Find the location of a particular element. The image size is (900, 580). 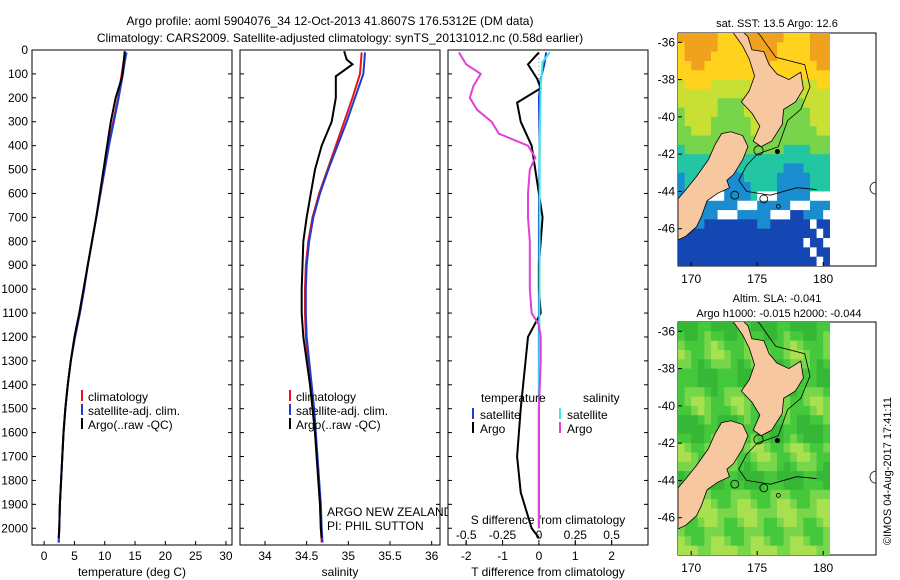

depth-tick-label: 0 is located at coordinates (24, 50).